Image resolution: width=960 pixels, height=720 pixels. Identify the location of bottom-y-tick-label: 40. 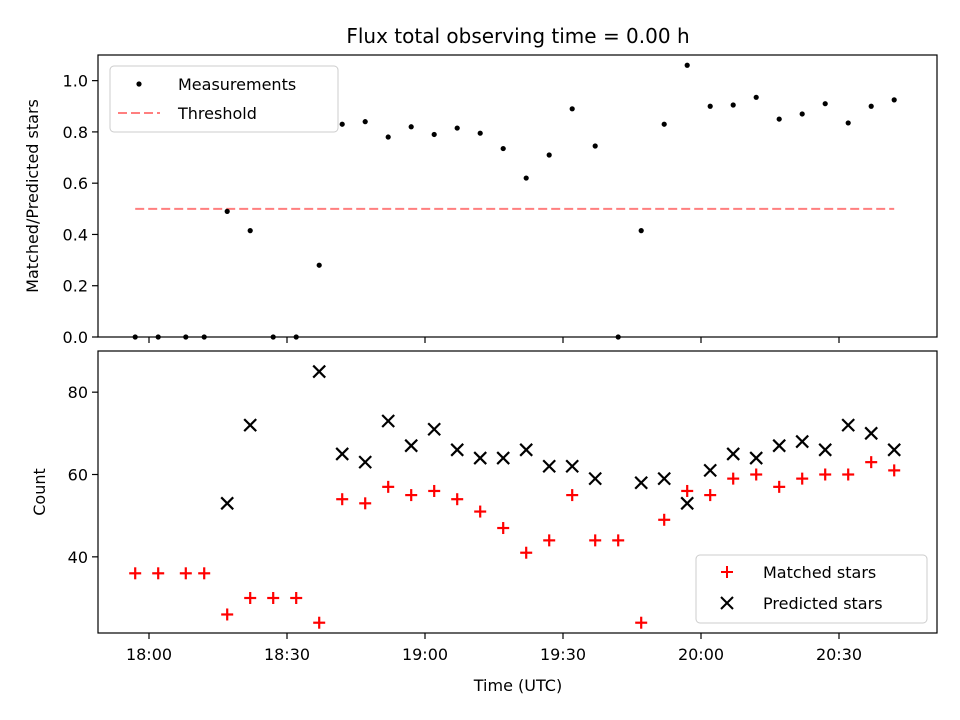
(78, 557).